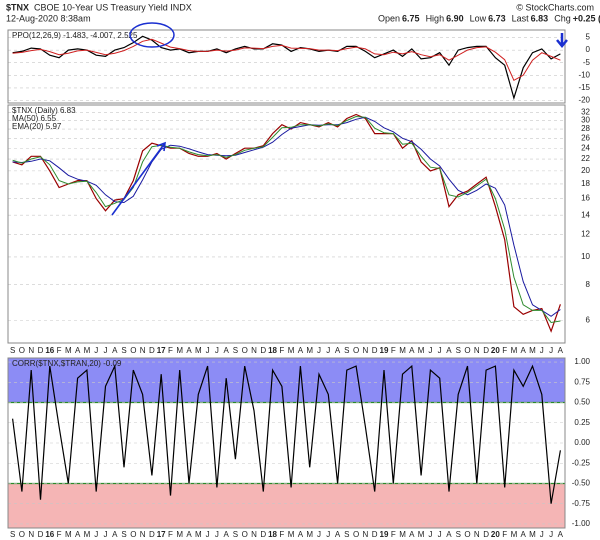 The image size is (600, 540). What do you see at coordinates (581, 462) in the screenshot?
I see `y-tick-label: -0.25` at bounding box center [581, 462].